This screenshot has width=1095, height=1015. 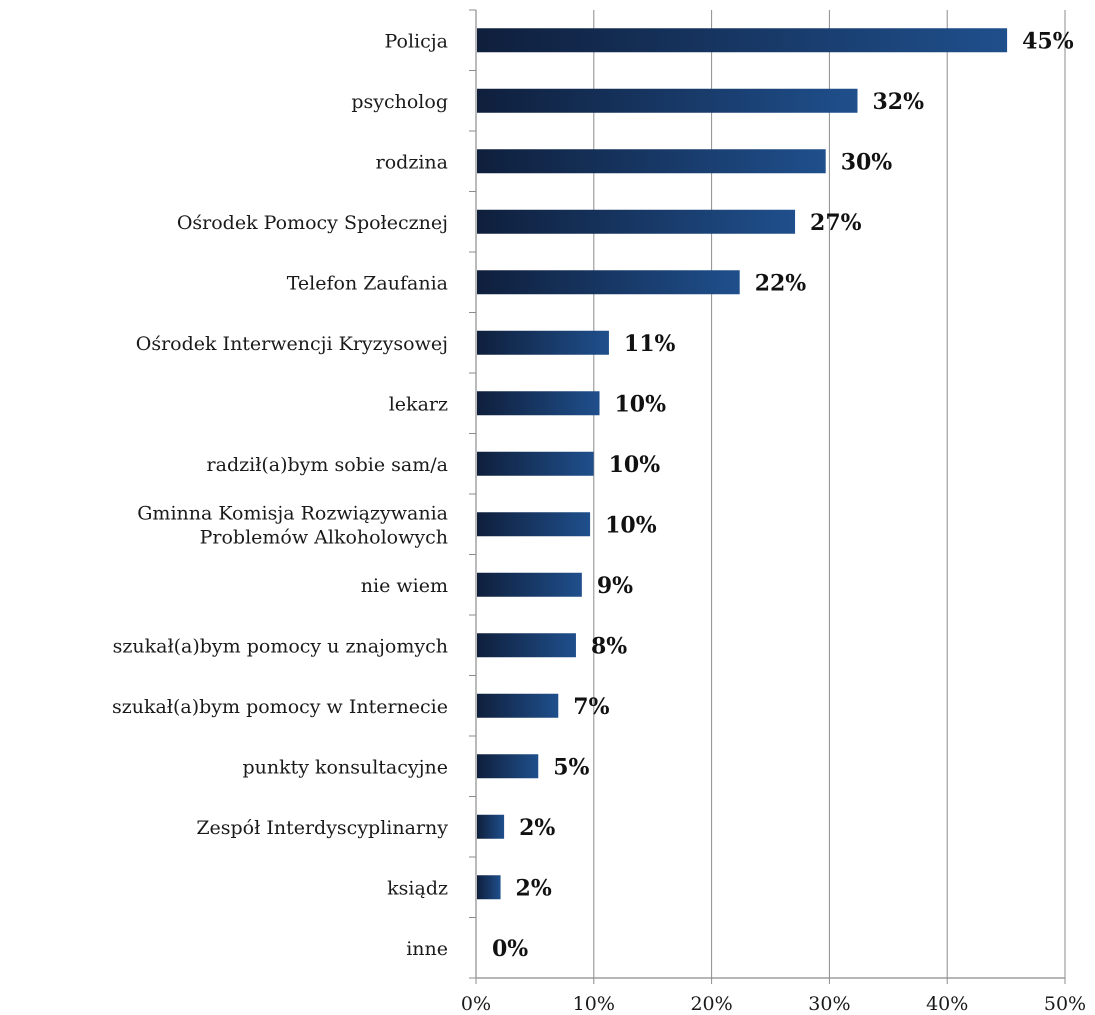 What do you see at coordinates (292, 344) in the screenshot?
I see `category-label: Ośrodek Interwencji Kryzysowej` at bounding box center [292, 344].